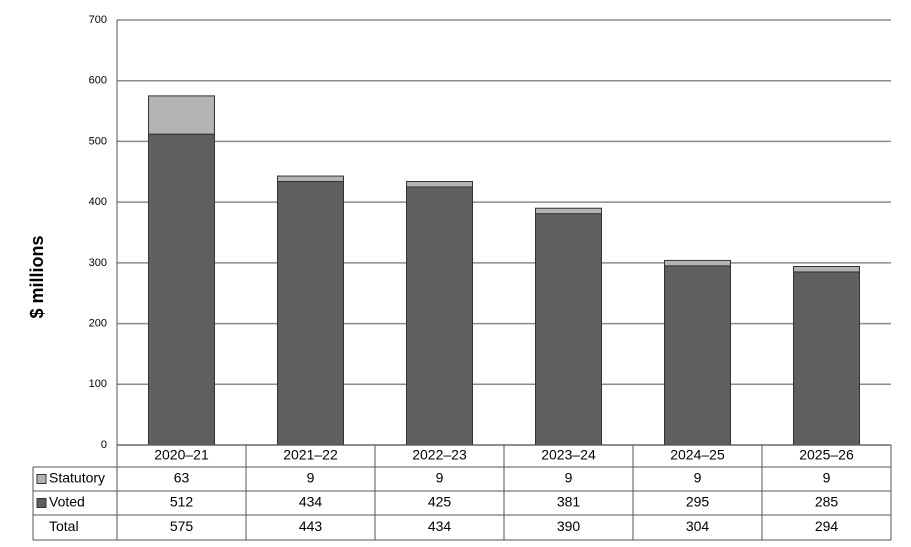 The image size is (911, 547). I want to click on x-tick-label: 2023–24, so click(568, 455).